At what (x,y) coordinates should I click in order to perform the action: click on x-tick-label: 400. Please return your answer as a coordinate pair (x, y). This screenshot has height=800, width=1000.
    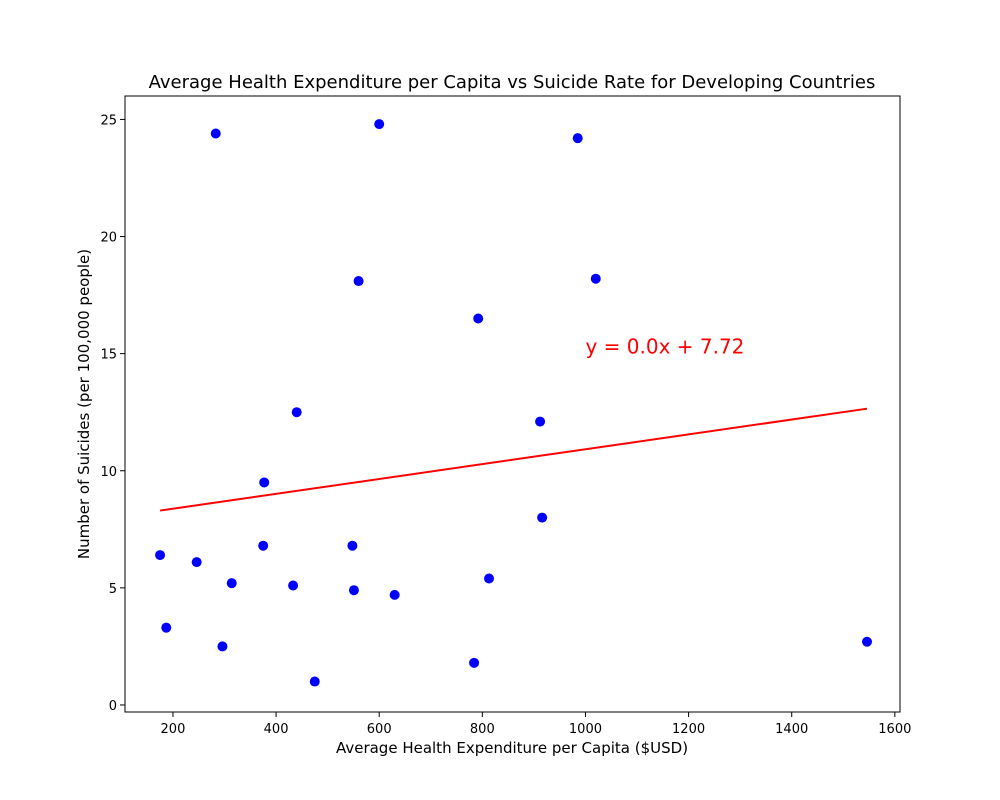
    Looking at the image, I should click on (276, 729).